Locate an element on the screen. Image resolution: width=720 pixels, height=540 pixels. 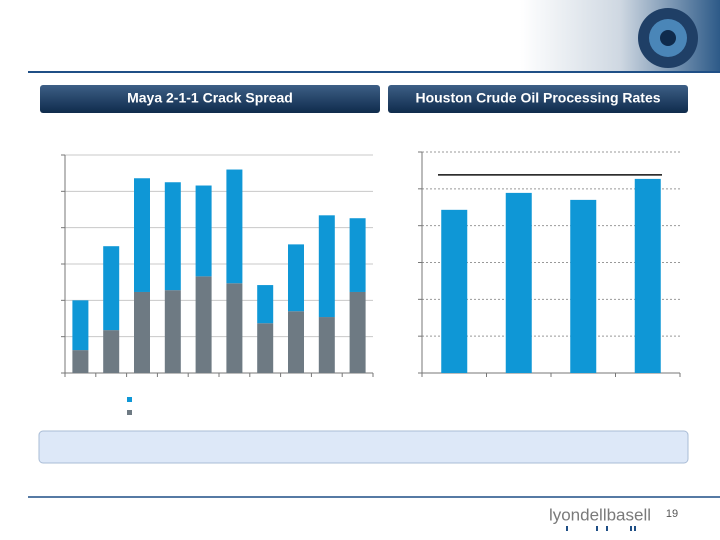
panel-title: Maya 2-1-1 Crack Spread is located at coordinates (210, 98).